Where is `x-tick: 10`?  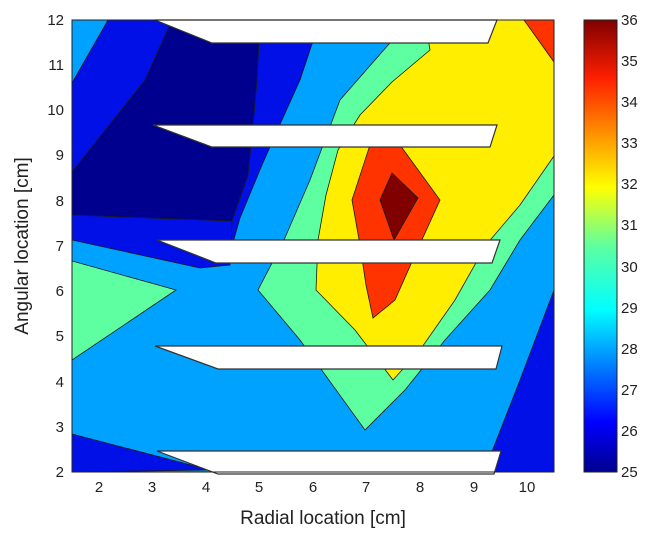
x-tick: 10 is located at coordinates (527, 487).